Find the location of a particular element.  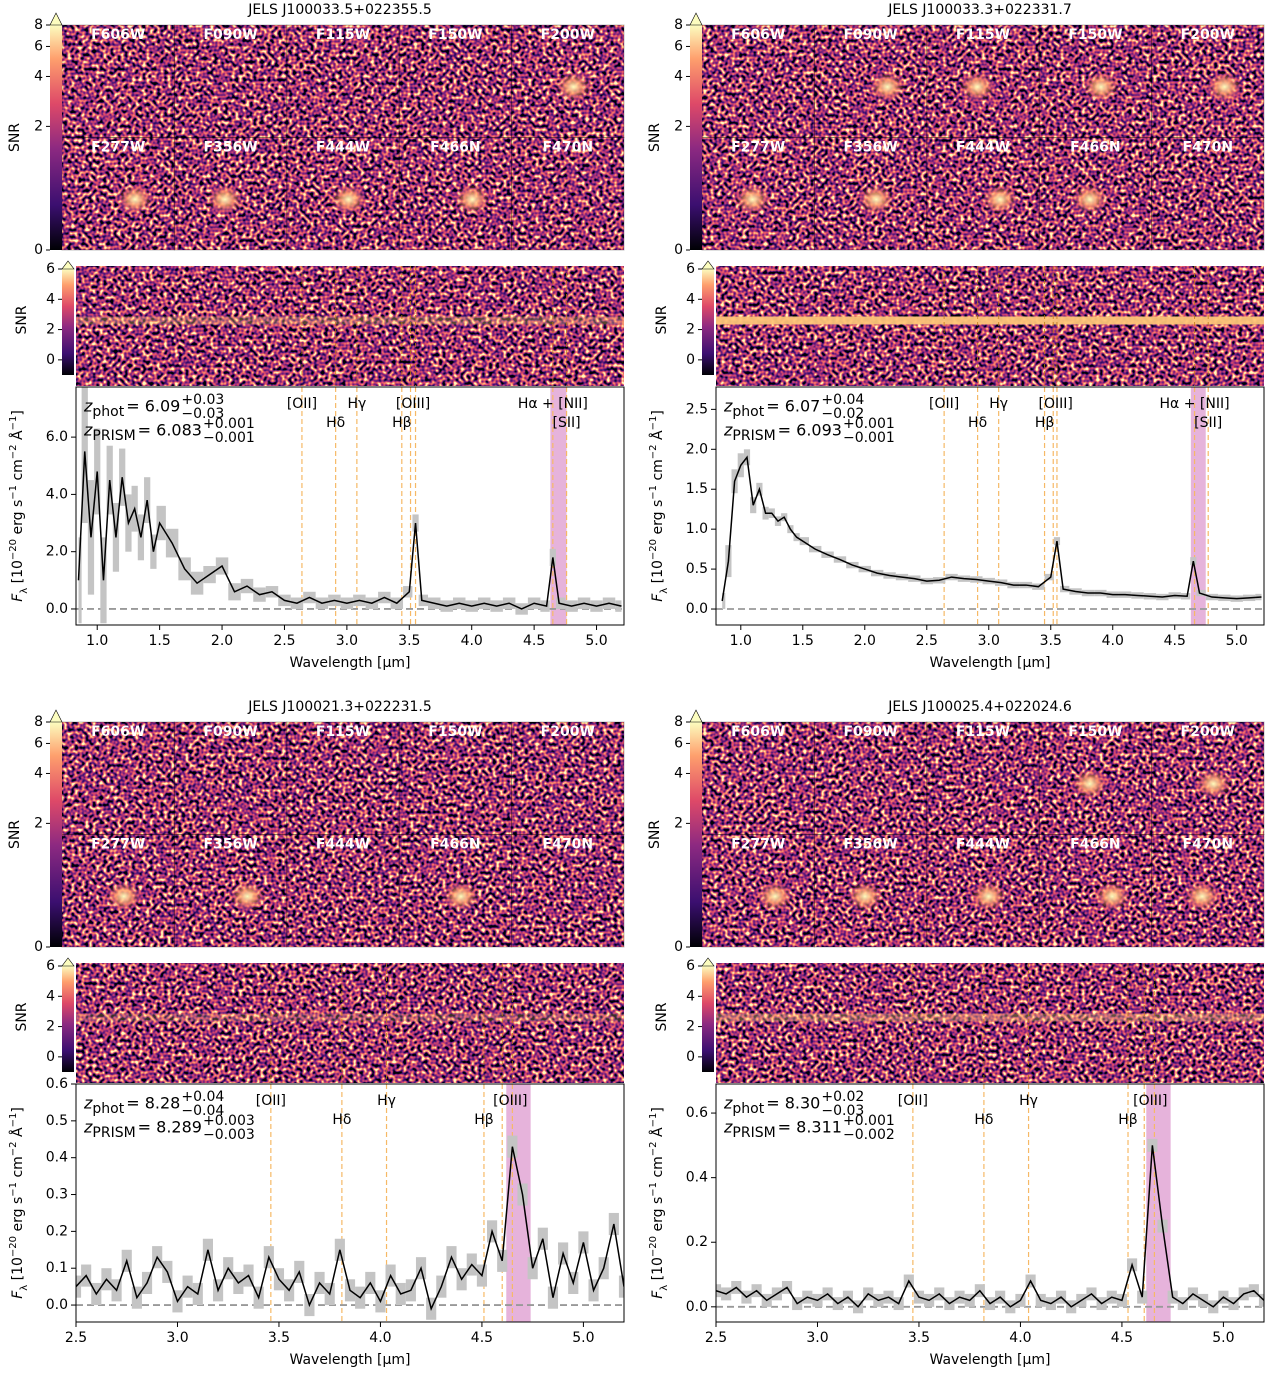

panel-title: JELS J100033.5+022355.5 is located at coordinates (339, 10).